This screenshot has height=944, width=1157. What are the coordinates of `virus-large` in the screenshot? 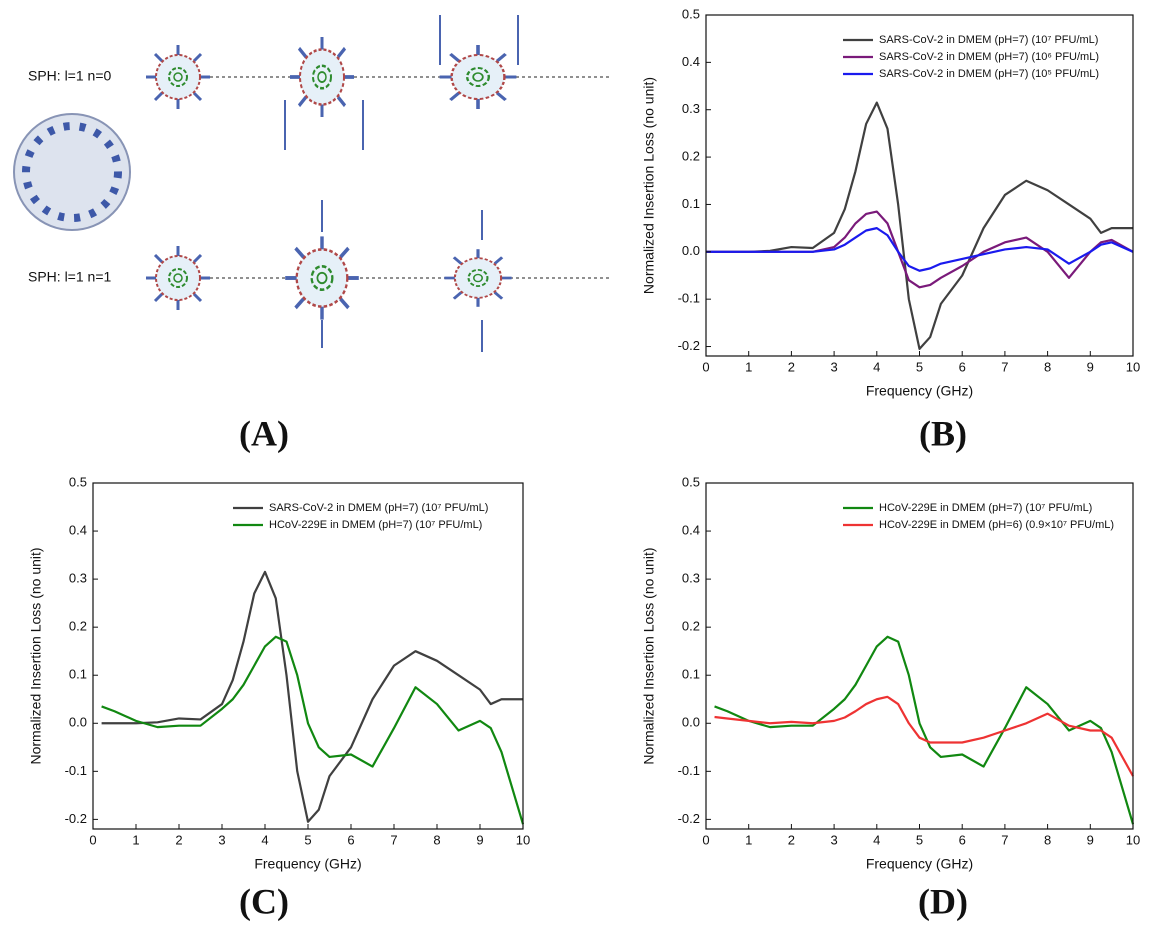 It's located at (72, 172).